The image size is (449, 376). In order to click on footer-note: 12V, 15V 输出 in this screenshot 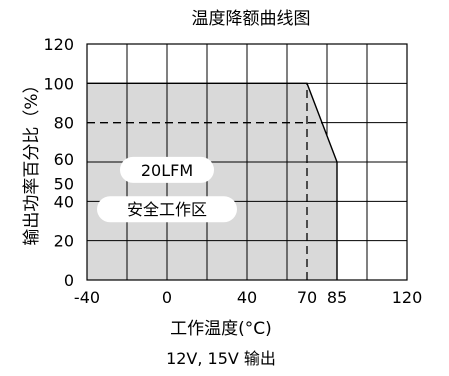, I will do `click(221, 358)`.